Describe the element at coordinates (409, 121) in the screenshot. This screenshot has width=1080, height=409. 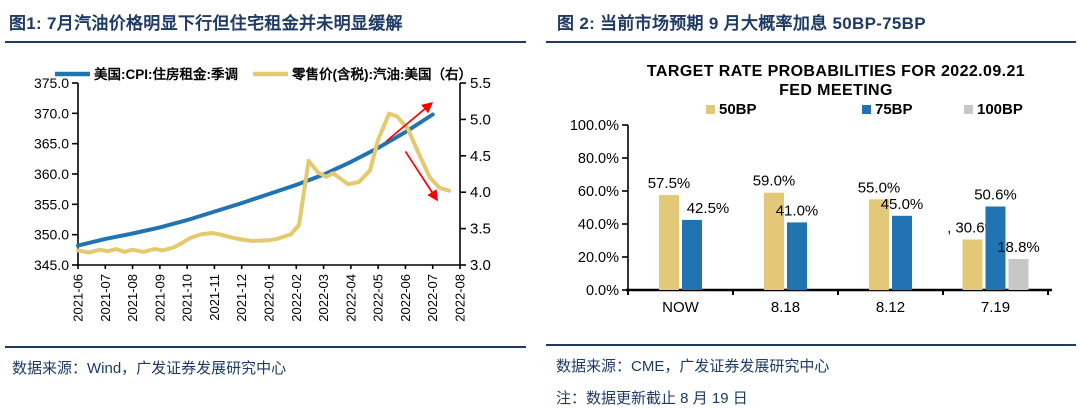
I see `trend-arrow-up` at that location.